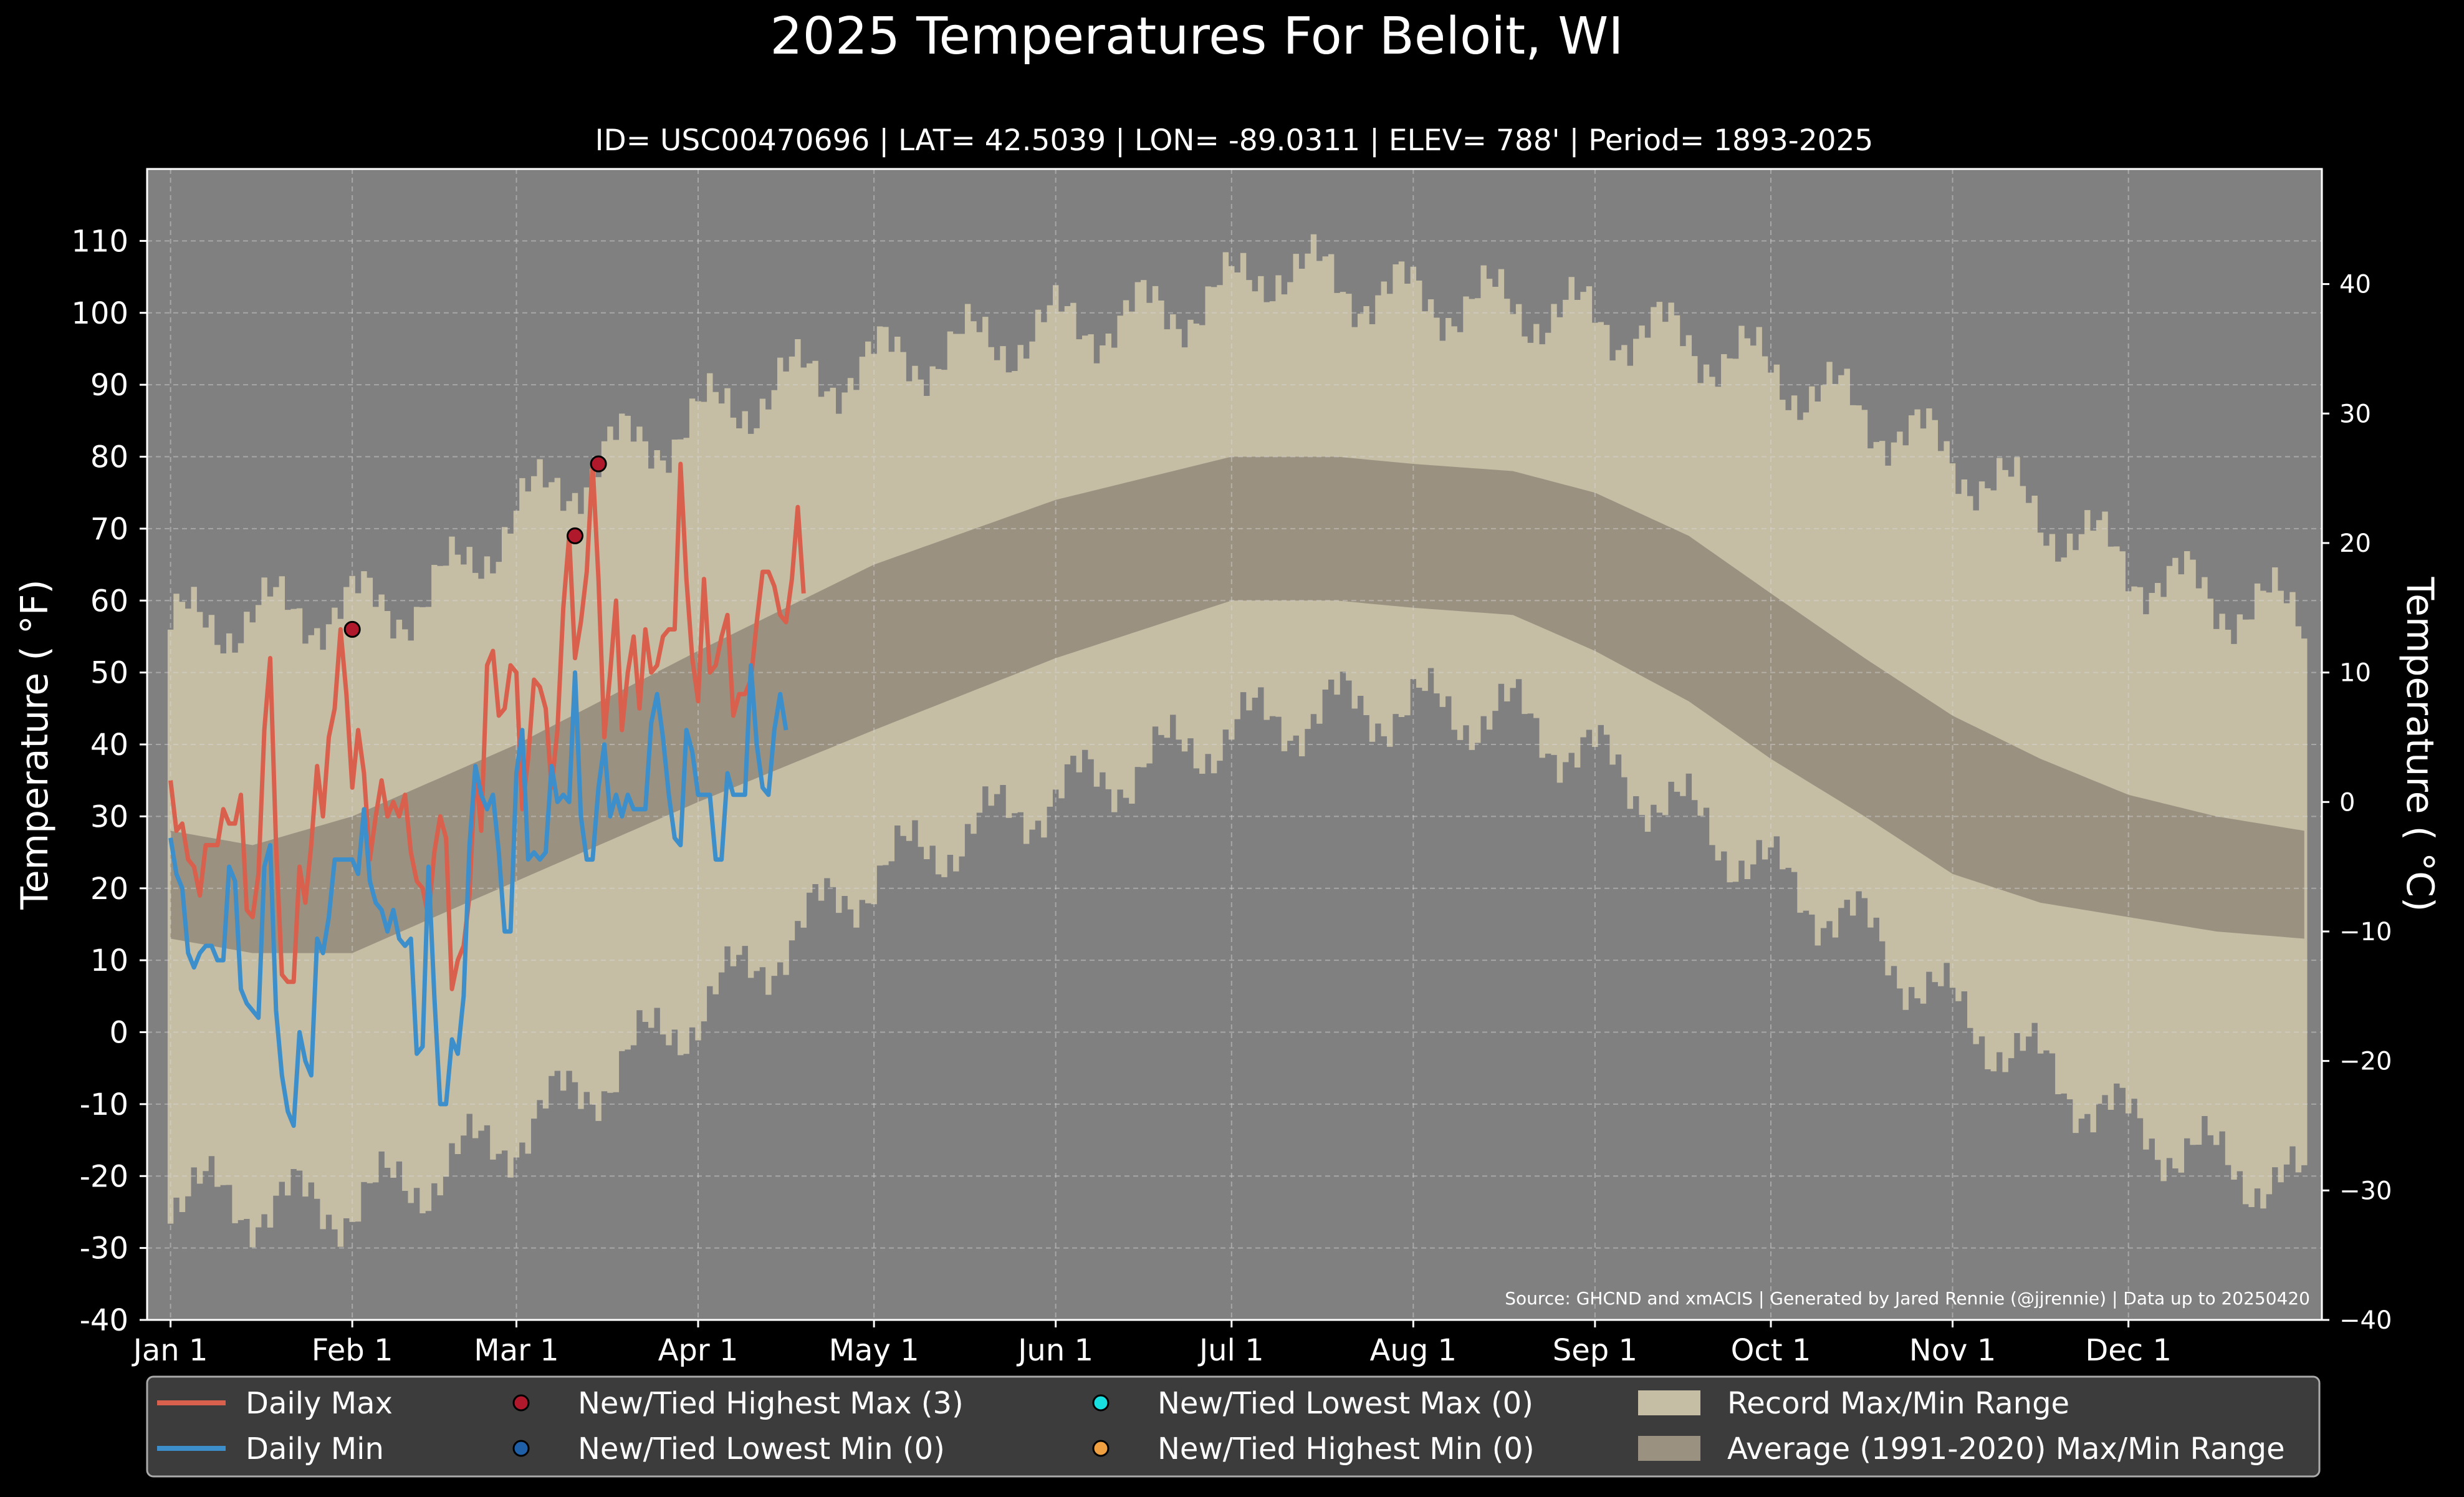  I want to click on x-tick-label: Nov 1, so click(1952, 1350).